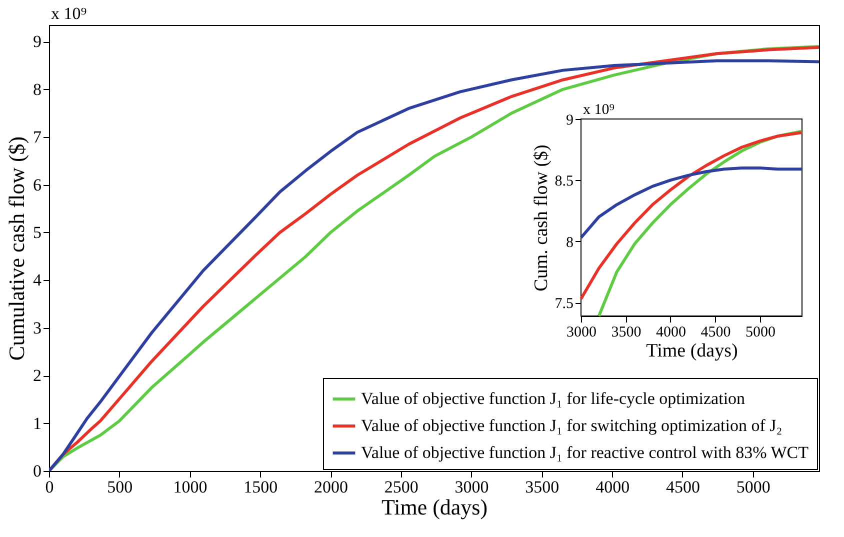 The image size is (844, 537). Describe the element at coordinates (120, 487) in the screenshot. I see `x-tick-label: 500` at that location.